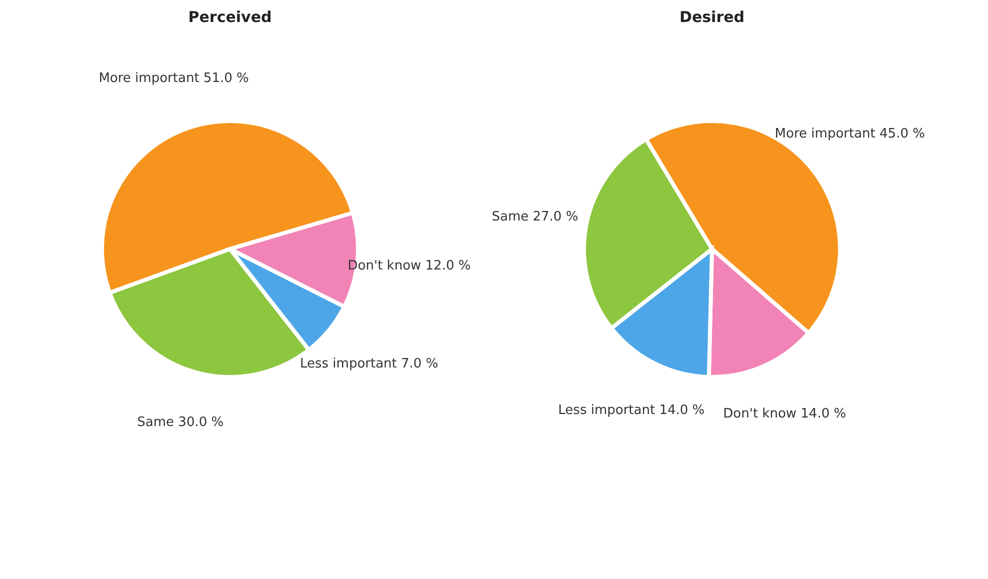  What do you see at coordinates (849, 134) in the screenshot?
I see `slice-label: More important 45.0 %` at bounding box center [849, 134].